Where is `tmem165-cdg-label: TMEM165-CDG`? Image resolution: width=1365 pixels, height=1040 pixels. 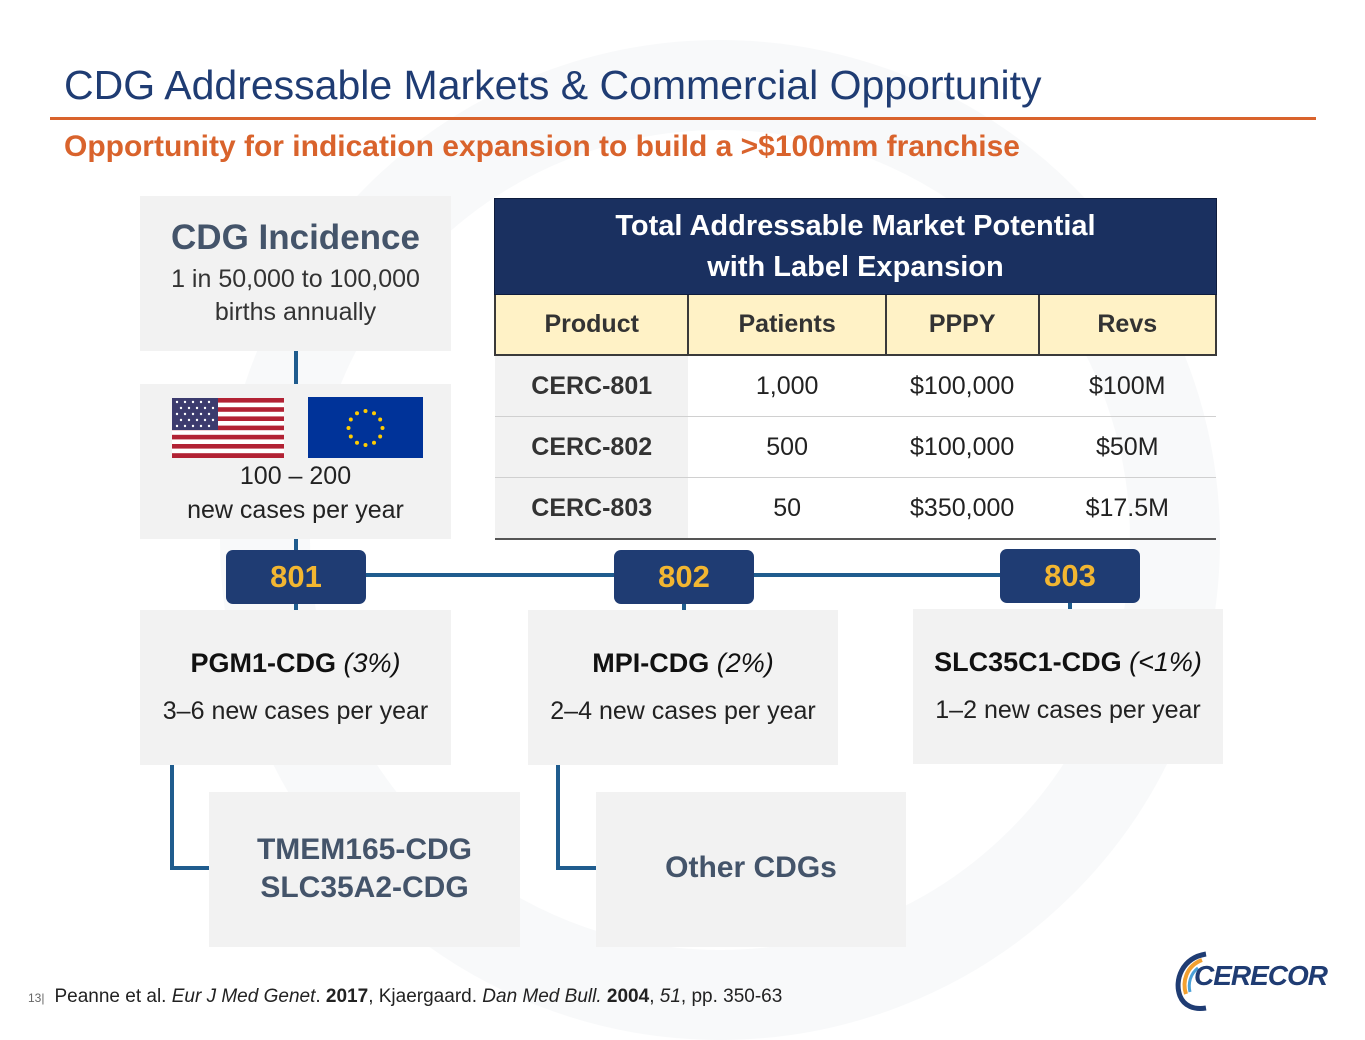
tmem165-cdg-label: TMEM165-CDG is located at coordinates (364, 849).